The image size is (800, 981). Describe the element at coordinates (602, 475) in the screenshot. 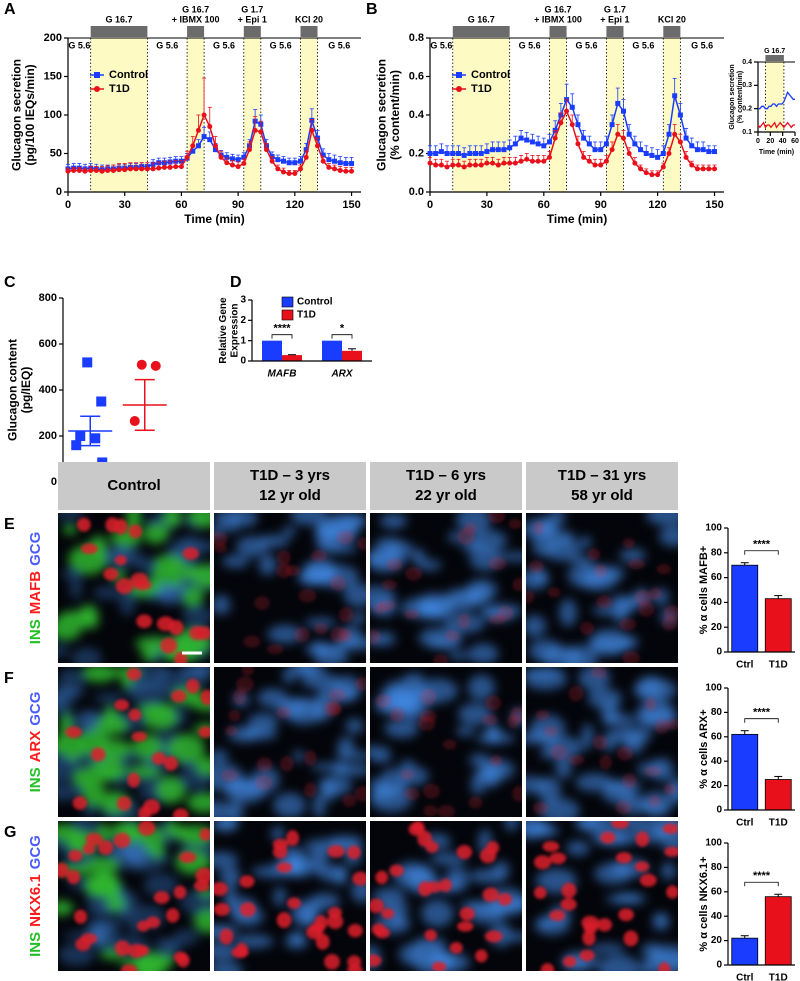

I see `column-header-text: T1D – 31 yrs` at that location.